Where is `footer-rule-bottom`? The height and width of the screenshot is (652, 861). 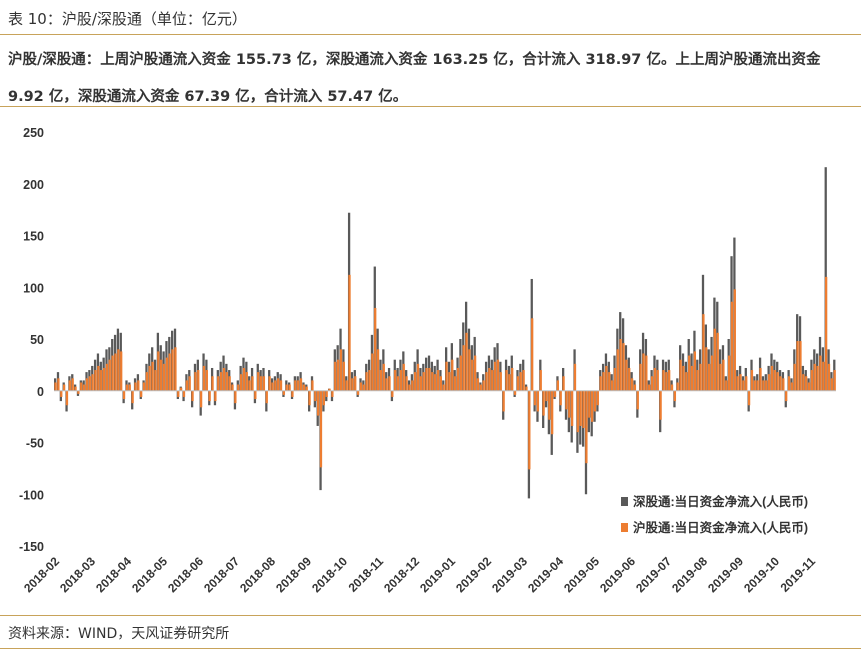
footer-rule-bottom is located at coordinates (430, 648).